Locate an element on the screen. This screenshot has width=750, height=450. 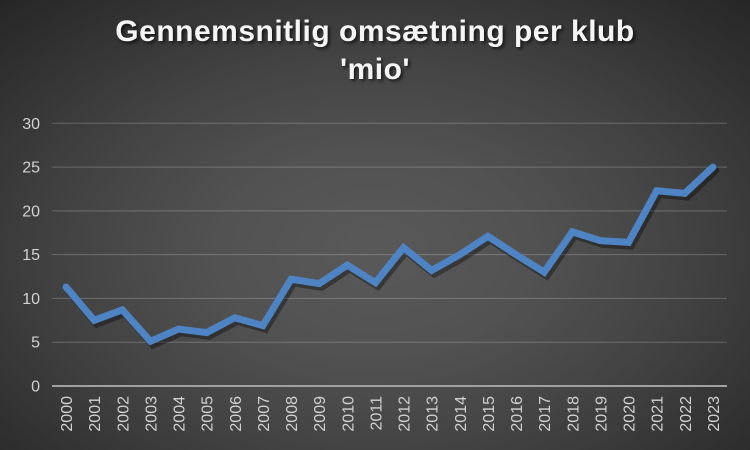
x-axis-tick-label: 2006 is located at coordinates (236, 414).